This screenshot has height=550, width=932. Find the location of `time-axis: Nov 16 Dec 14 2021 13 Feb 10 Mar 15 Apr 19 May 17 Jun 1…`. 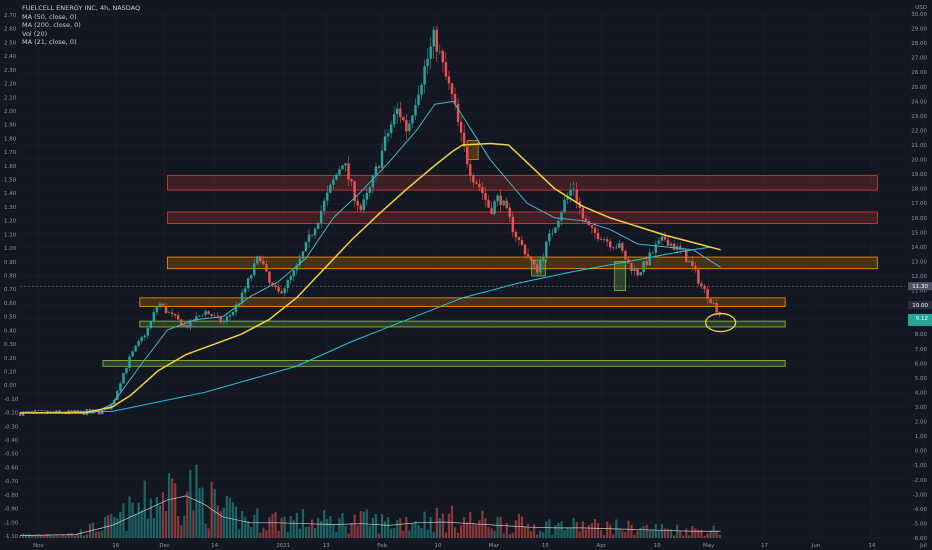

time-axis: Nov 16 Dec 14 2021 13 Feb 10 Mar 15 Apr 19 May 17 Jun 1… is located at coordinates (480, 546).